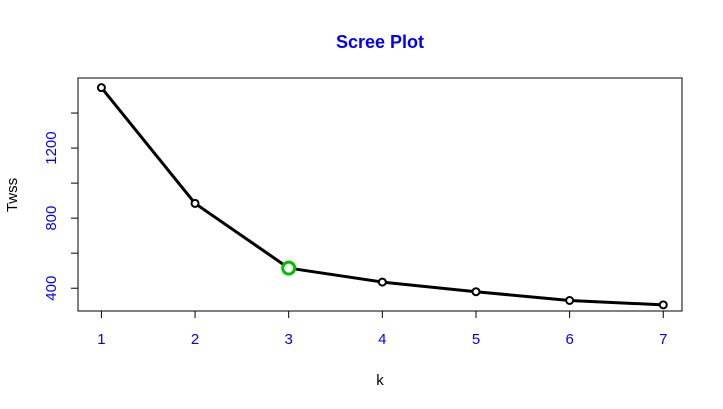 Image resolution: width=723 pixels, height=409 pixels. What do you see at coordinates (195, 339) in the screenshot?
I see `x-tick-label: 2` at bounding box center [195, 339].